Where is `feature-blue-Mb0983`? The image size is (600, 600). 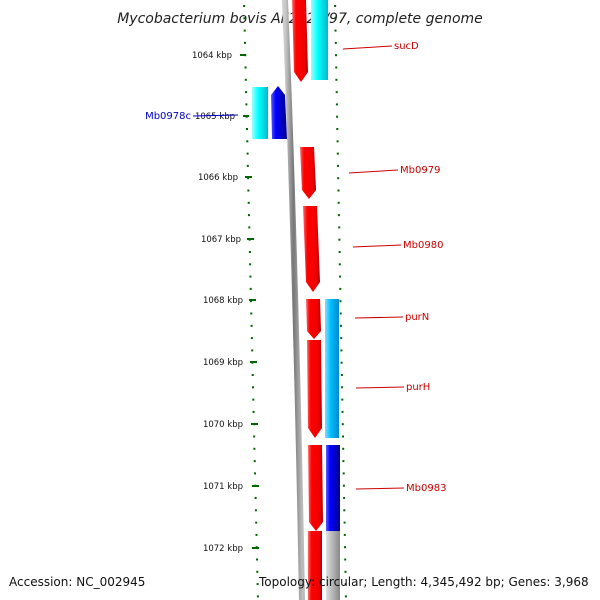 feature-blue-Mb0983 is located at coordinates (333, 488).